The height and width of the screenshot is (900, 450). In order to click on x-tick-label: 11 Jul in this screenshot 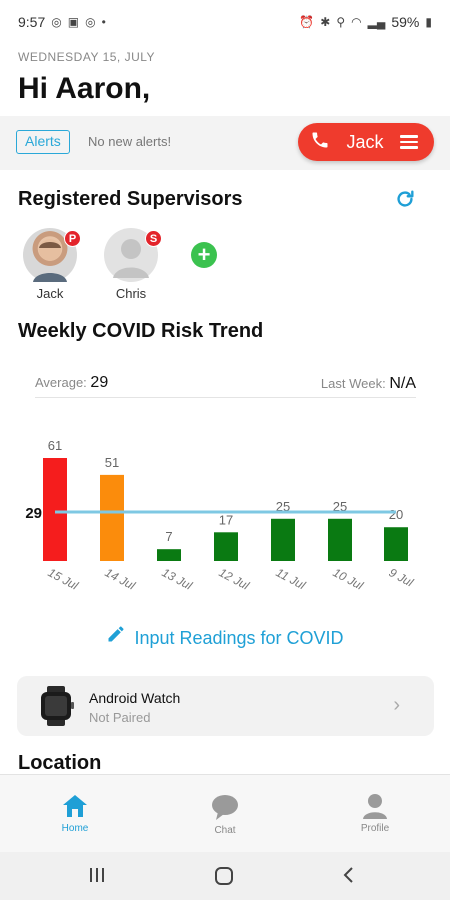, I will do `click(291, 578)`.